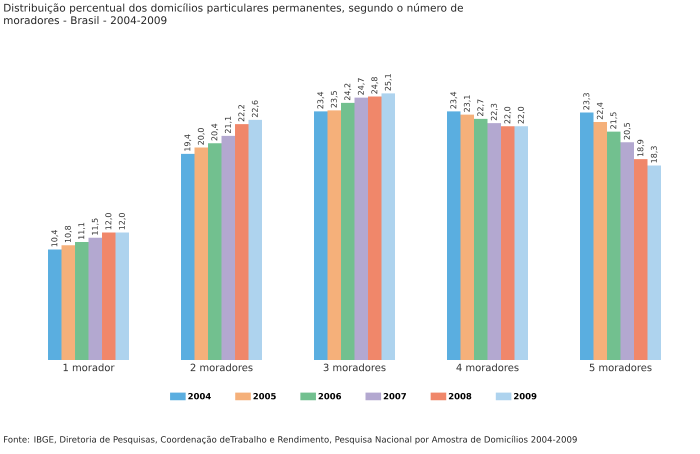  Describe the element at coordinates (233, 13) in the screenshot. I see `chart-title: Distribuição percentual dos domicílios particulares permanentes, segundo o número de moradores - Brasil - 2004-2009` at that location.